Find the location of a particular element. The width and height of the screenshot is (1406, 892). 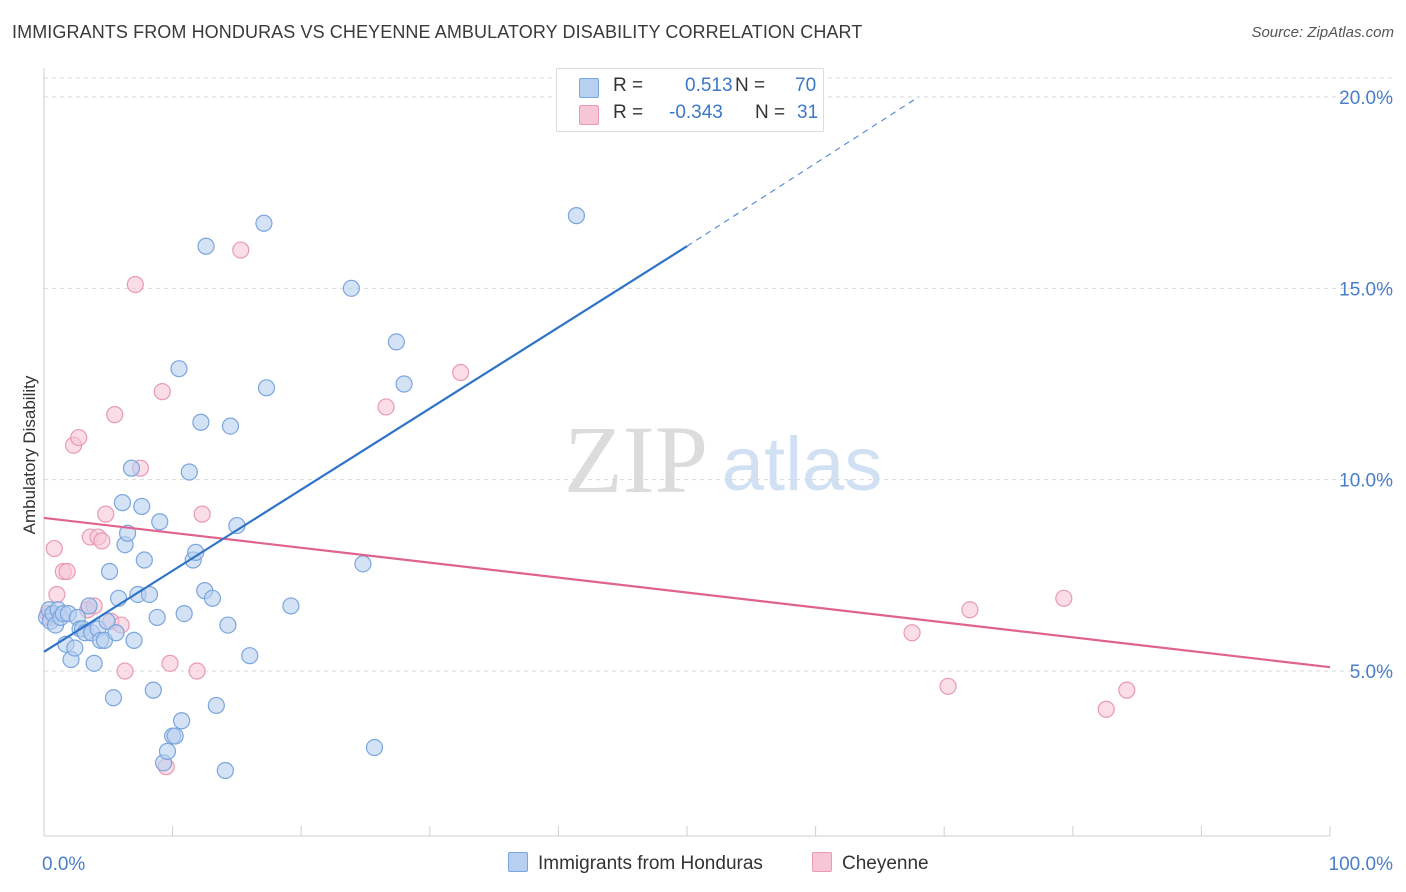

x-tick-label-min: 0.0% is located at coordinates (63, 864).